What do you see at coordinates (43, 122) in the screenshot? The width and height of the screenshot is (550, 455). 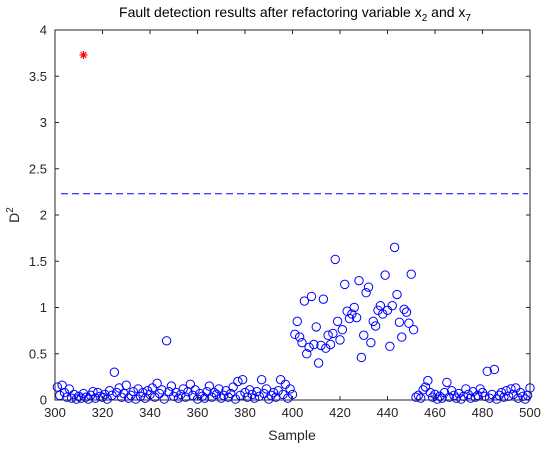 I see `y-tick-label: 3` at bounding box center [43, 122].